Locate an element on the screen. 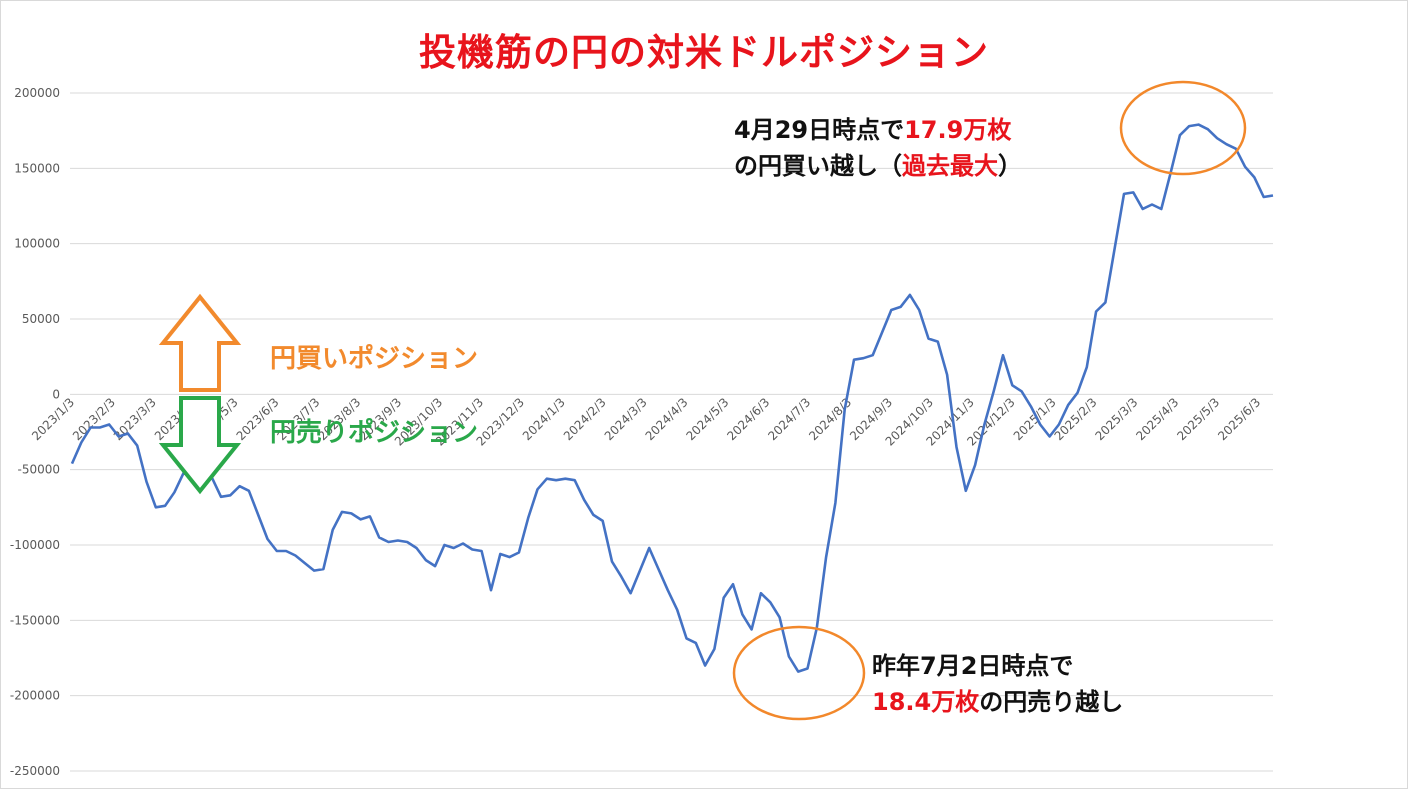 Image resolution: width=1408 pixels, height=789 pixels. peak-annotation-prefix: 4月29日時点で is located at coordinates (819, 130).